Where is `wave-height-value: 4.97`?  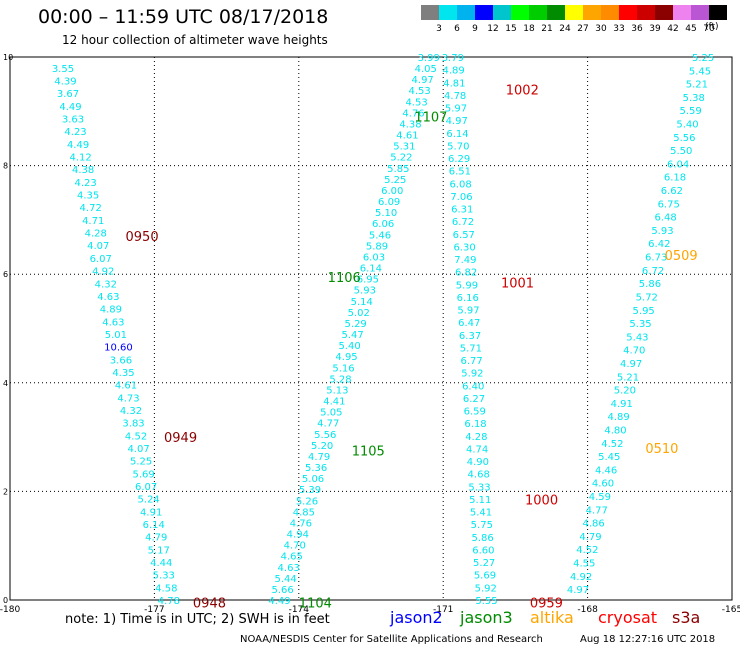 wave-height-value: 4.97 is located at coordinates (457, 121).